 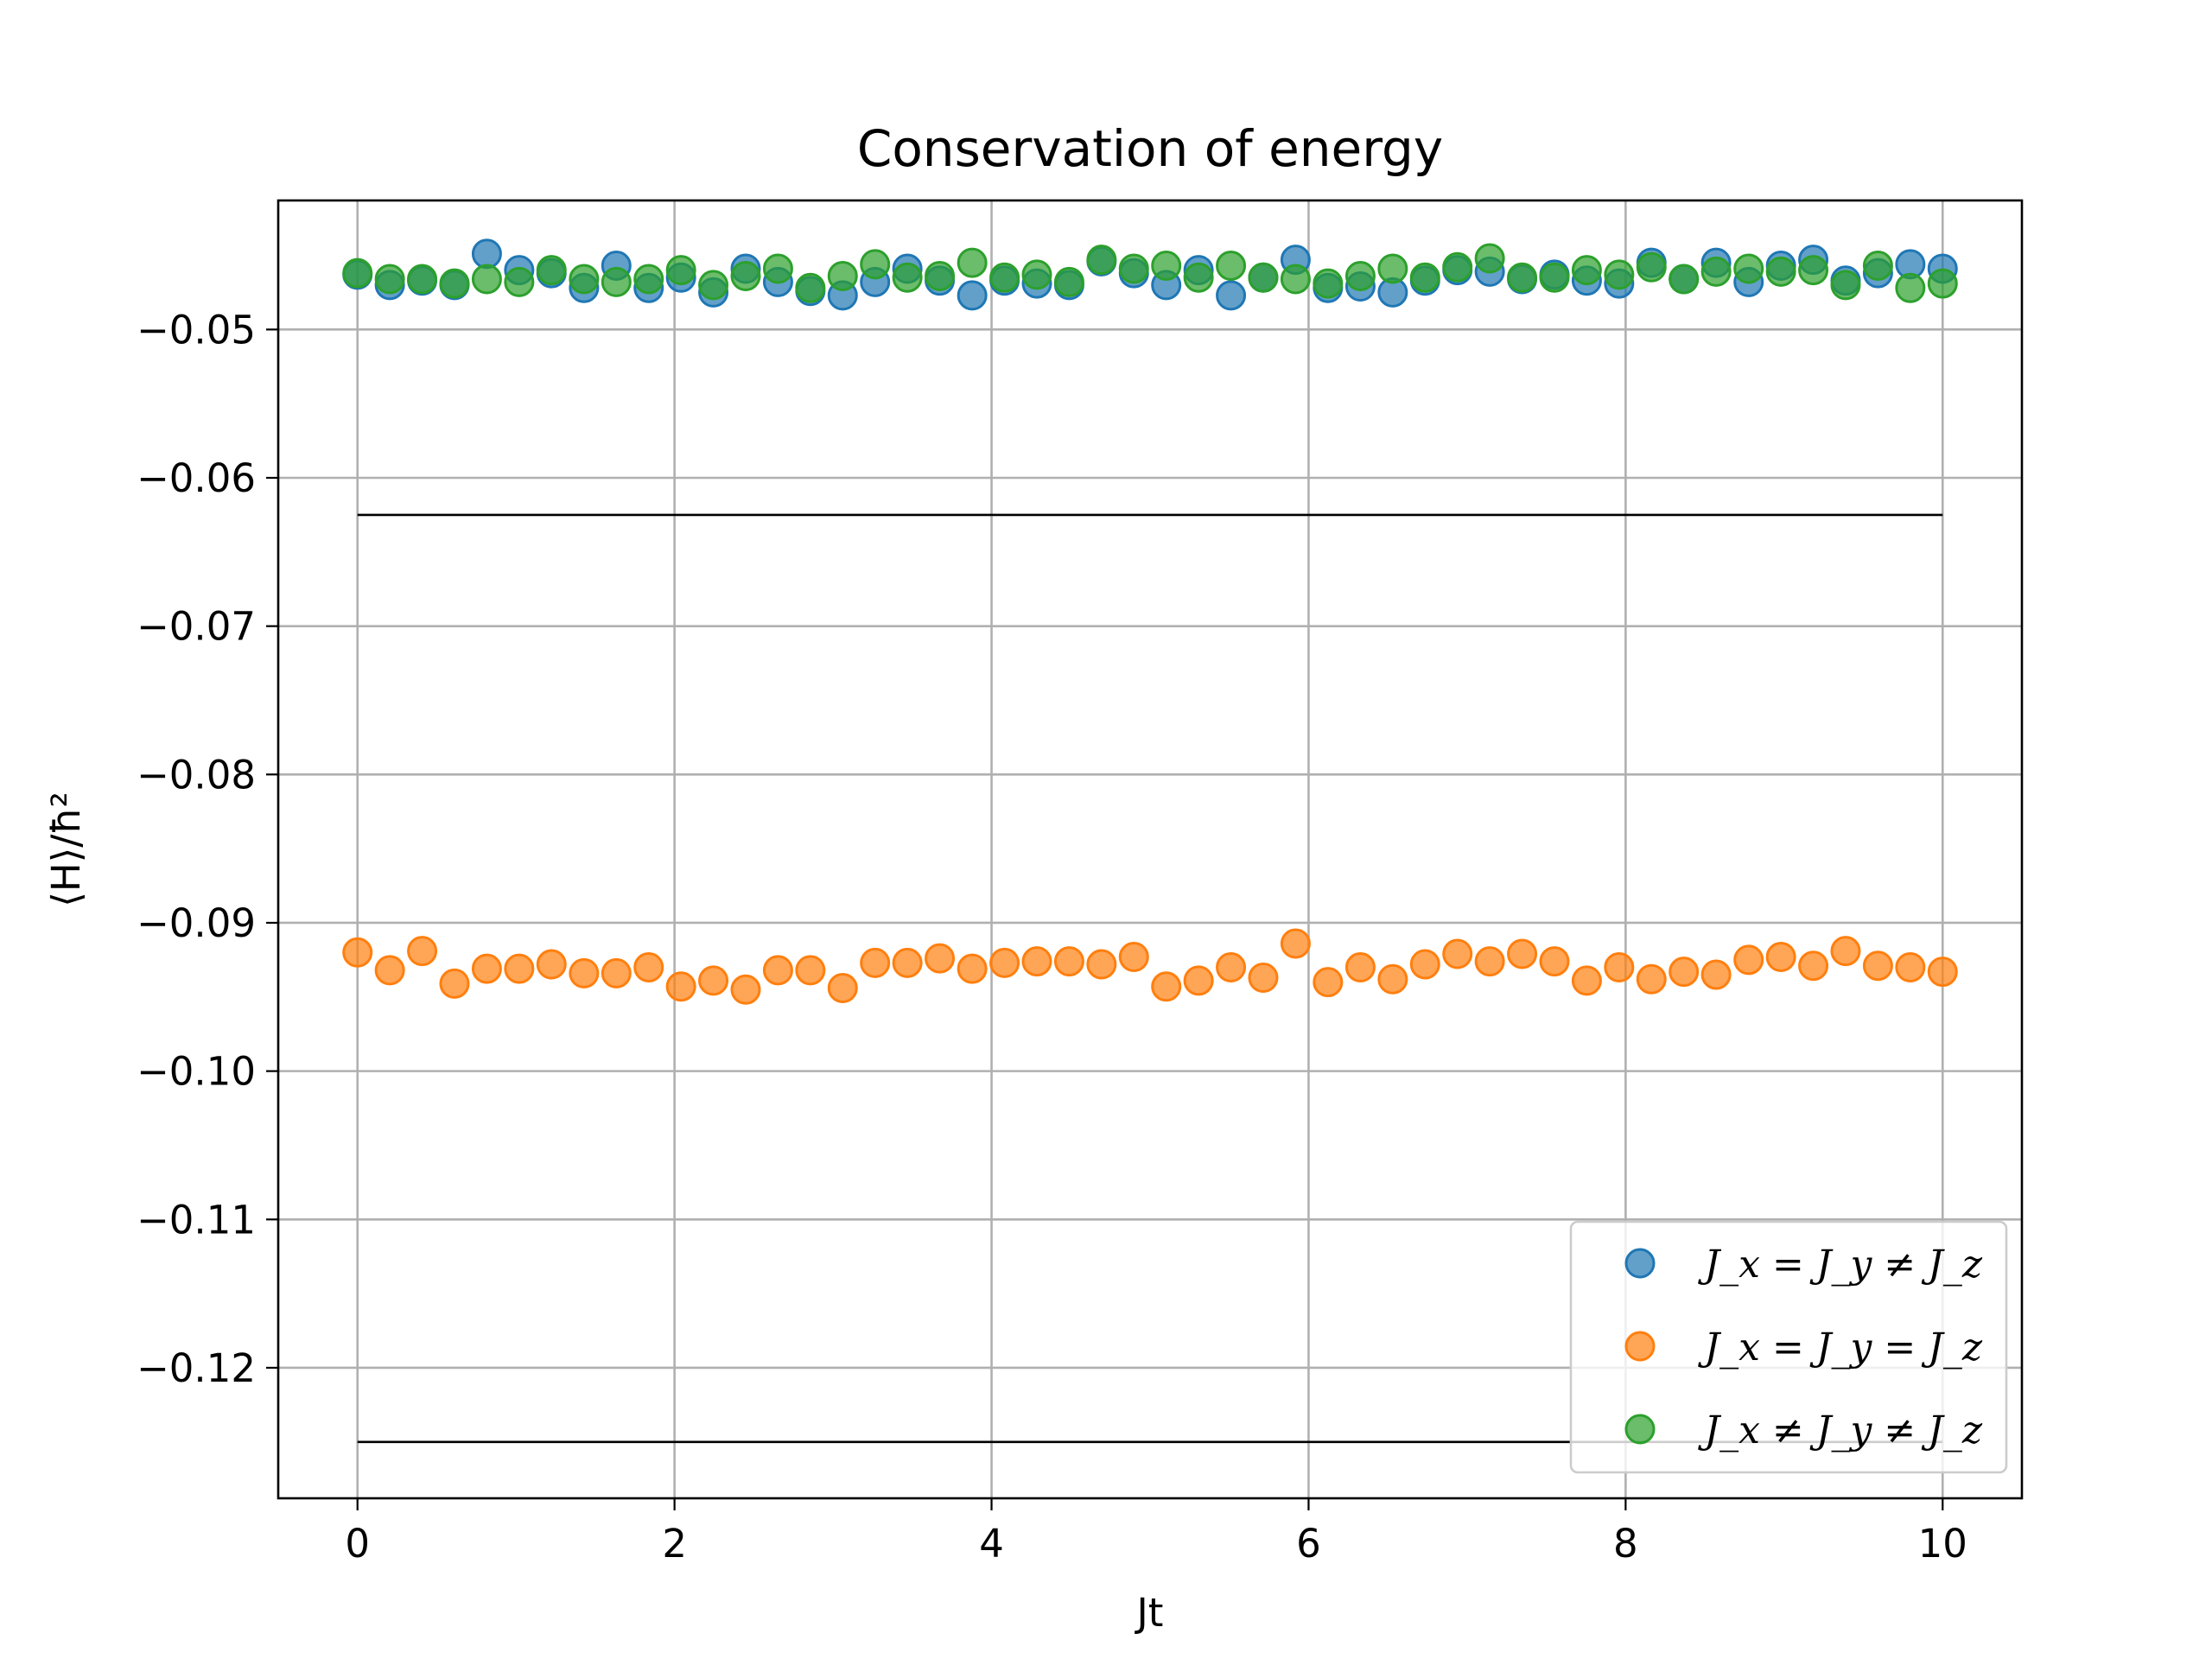 I want to click on x-tick-label: 10, so click(x=1943, y=1544).